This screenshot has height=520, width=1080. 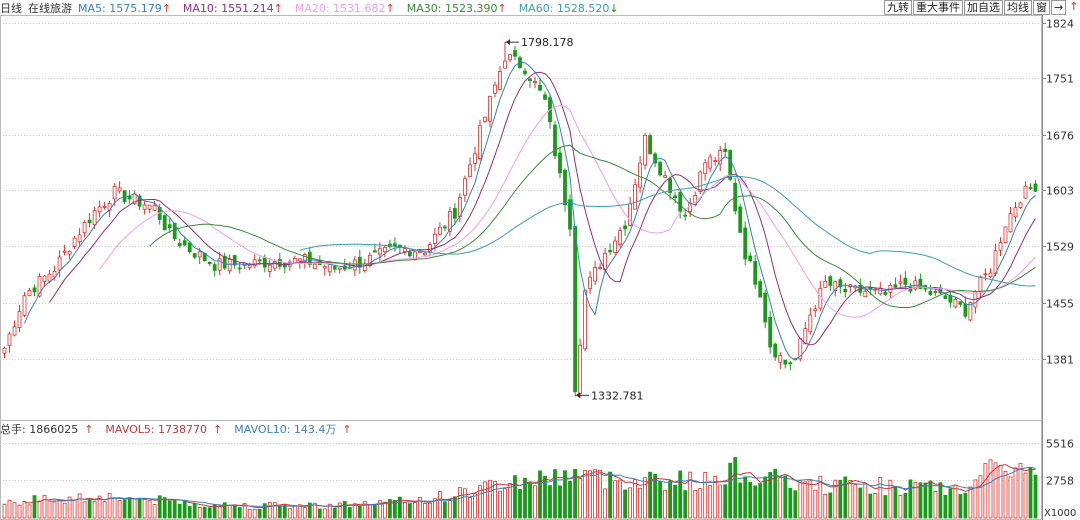 What do you see at coordinates (1018, 7) in the screenshot?
I see `moving-average-button: 均线` at bounding box center [1018, 7].